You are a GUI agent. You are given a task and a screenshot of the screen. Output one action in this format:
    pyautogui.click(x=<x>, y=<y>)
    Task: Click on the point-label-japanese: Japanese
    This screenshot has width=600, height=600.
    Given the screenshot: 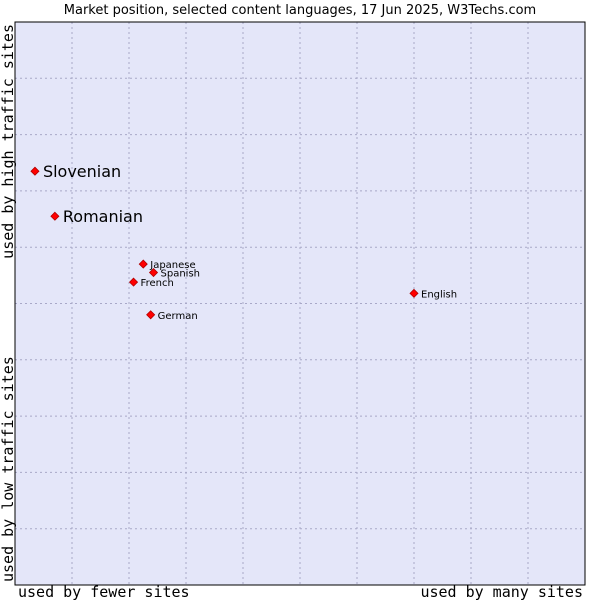 What is the action you would take?
    pyautogui.click(x=172, y=265)
    